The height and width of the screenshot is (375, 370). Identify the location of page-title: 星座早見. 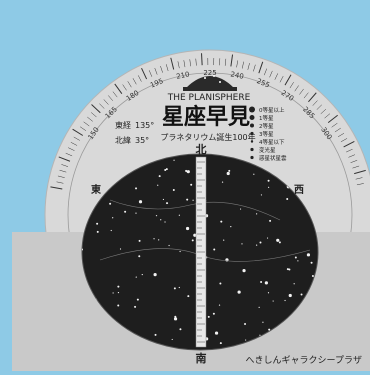
(206, 117).